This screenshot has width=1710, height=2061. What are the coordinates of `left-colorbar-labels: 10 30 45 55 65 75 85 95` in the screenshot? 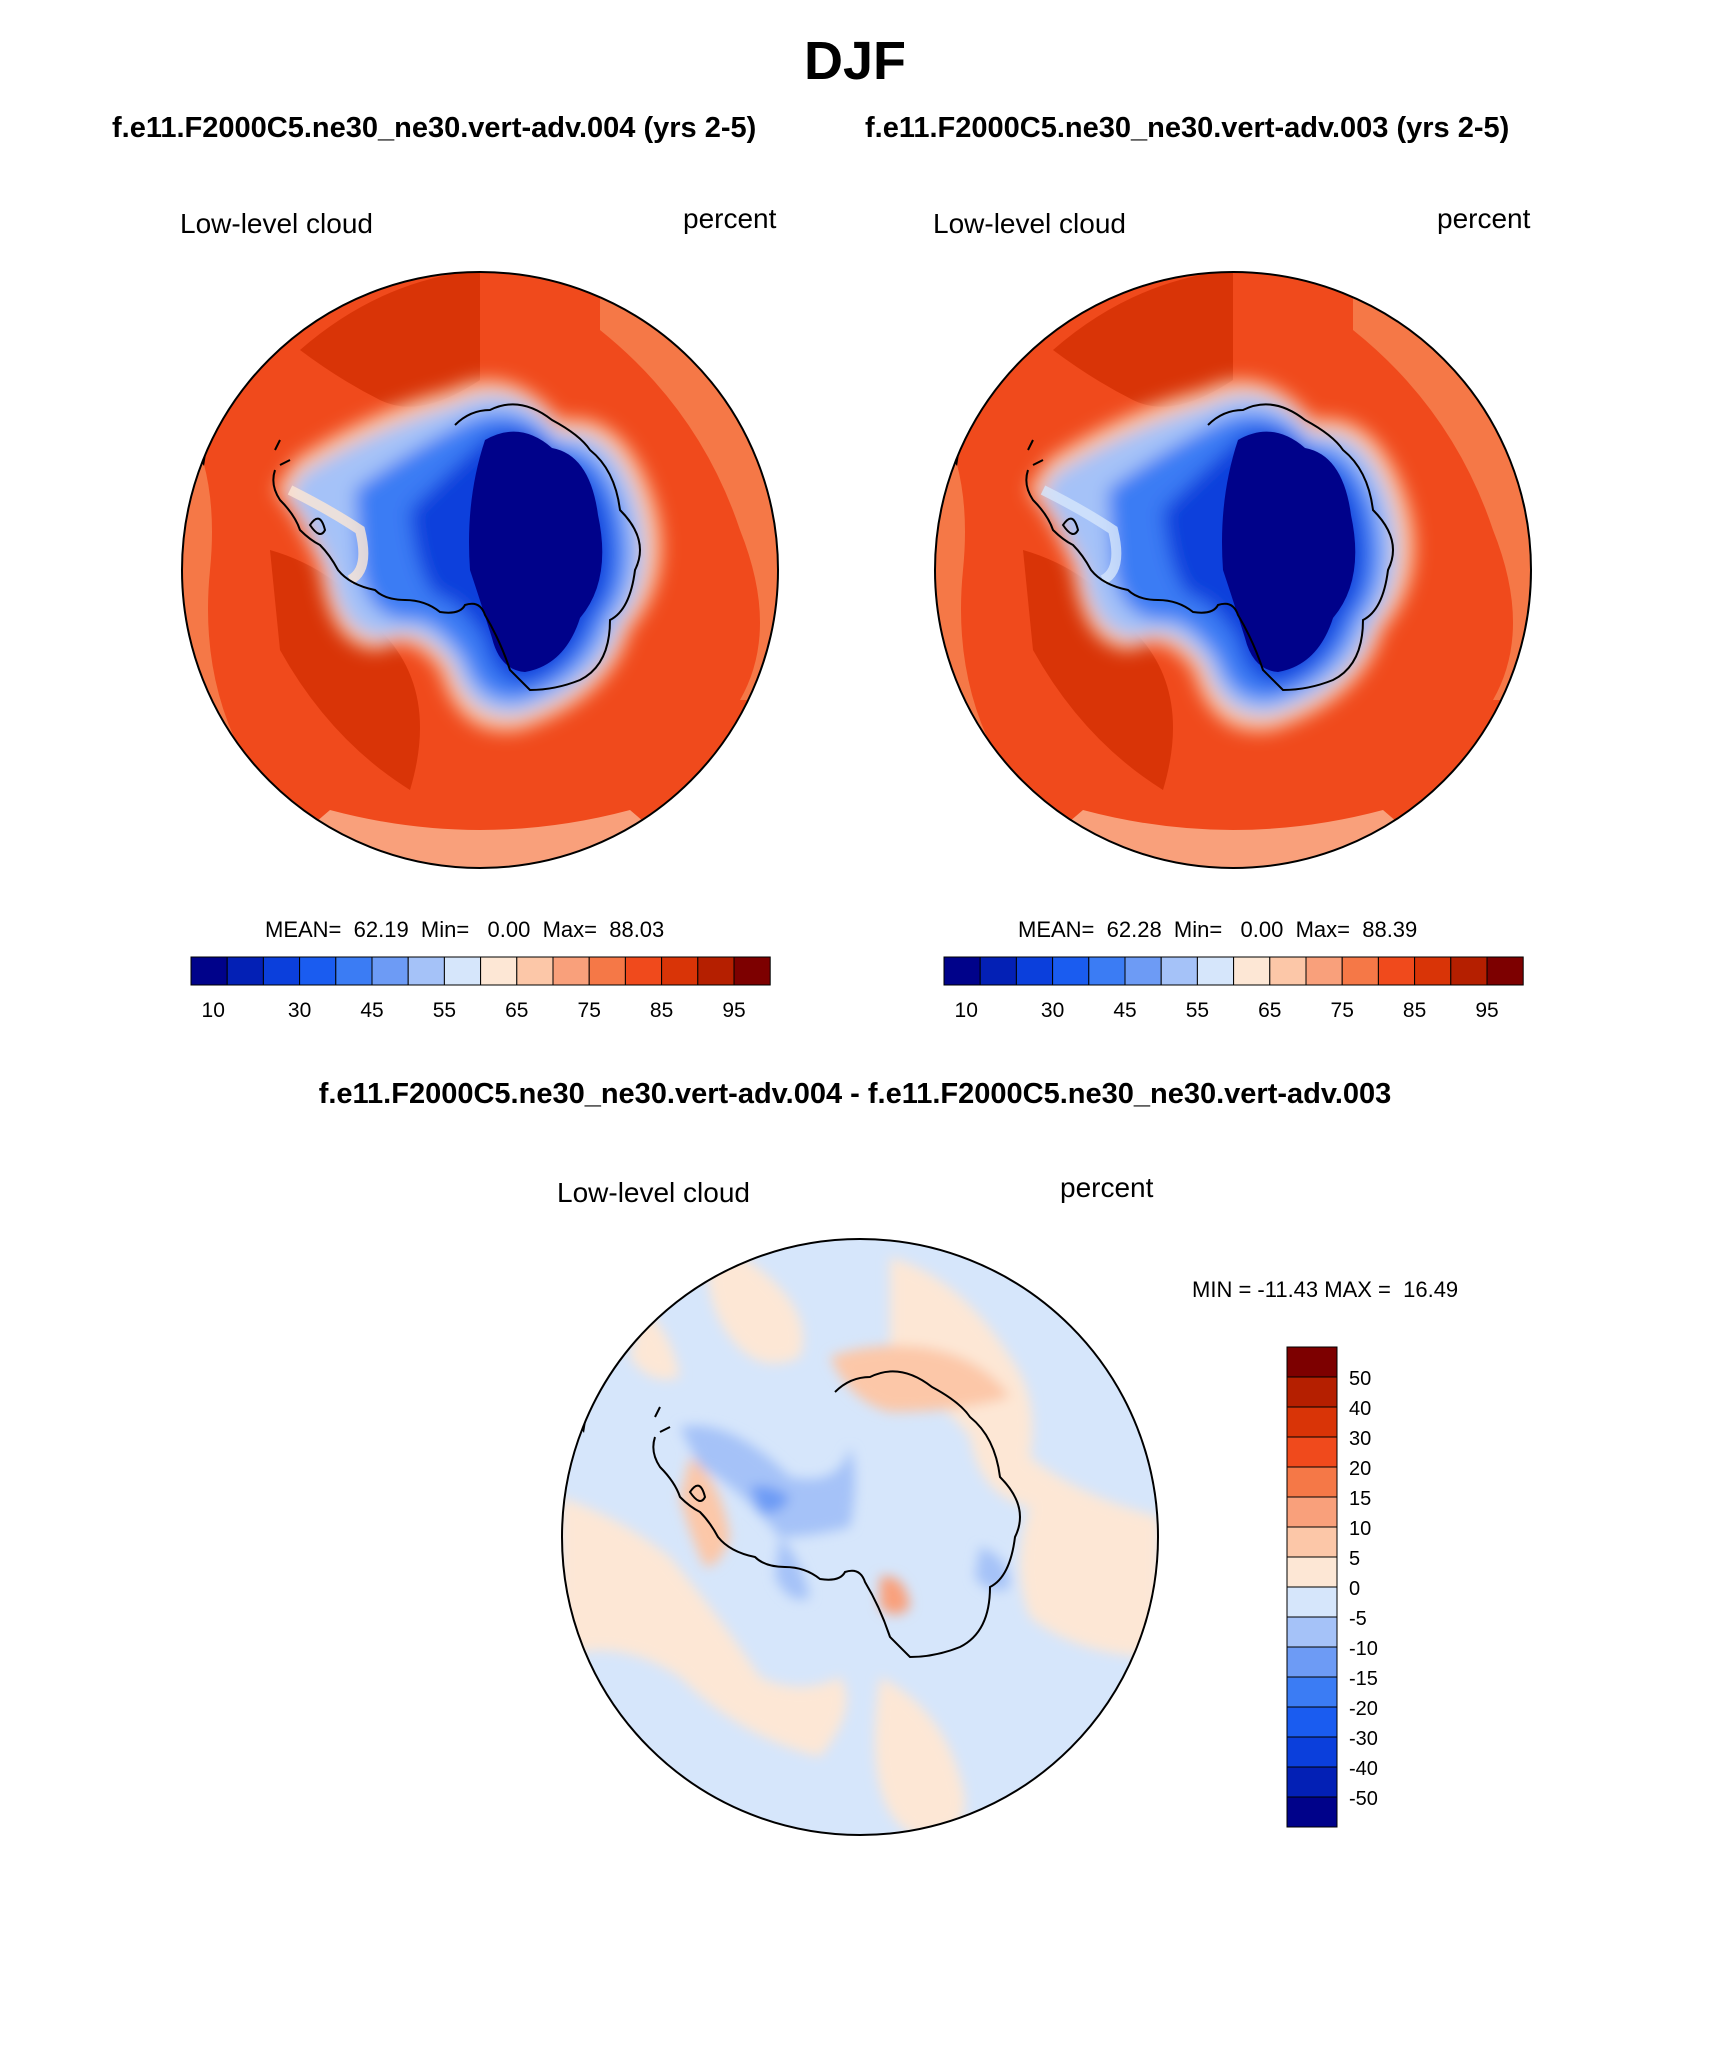 It's located at (474, 1010).